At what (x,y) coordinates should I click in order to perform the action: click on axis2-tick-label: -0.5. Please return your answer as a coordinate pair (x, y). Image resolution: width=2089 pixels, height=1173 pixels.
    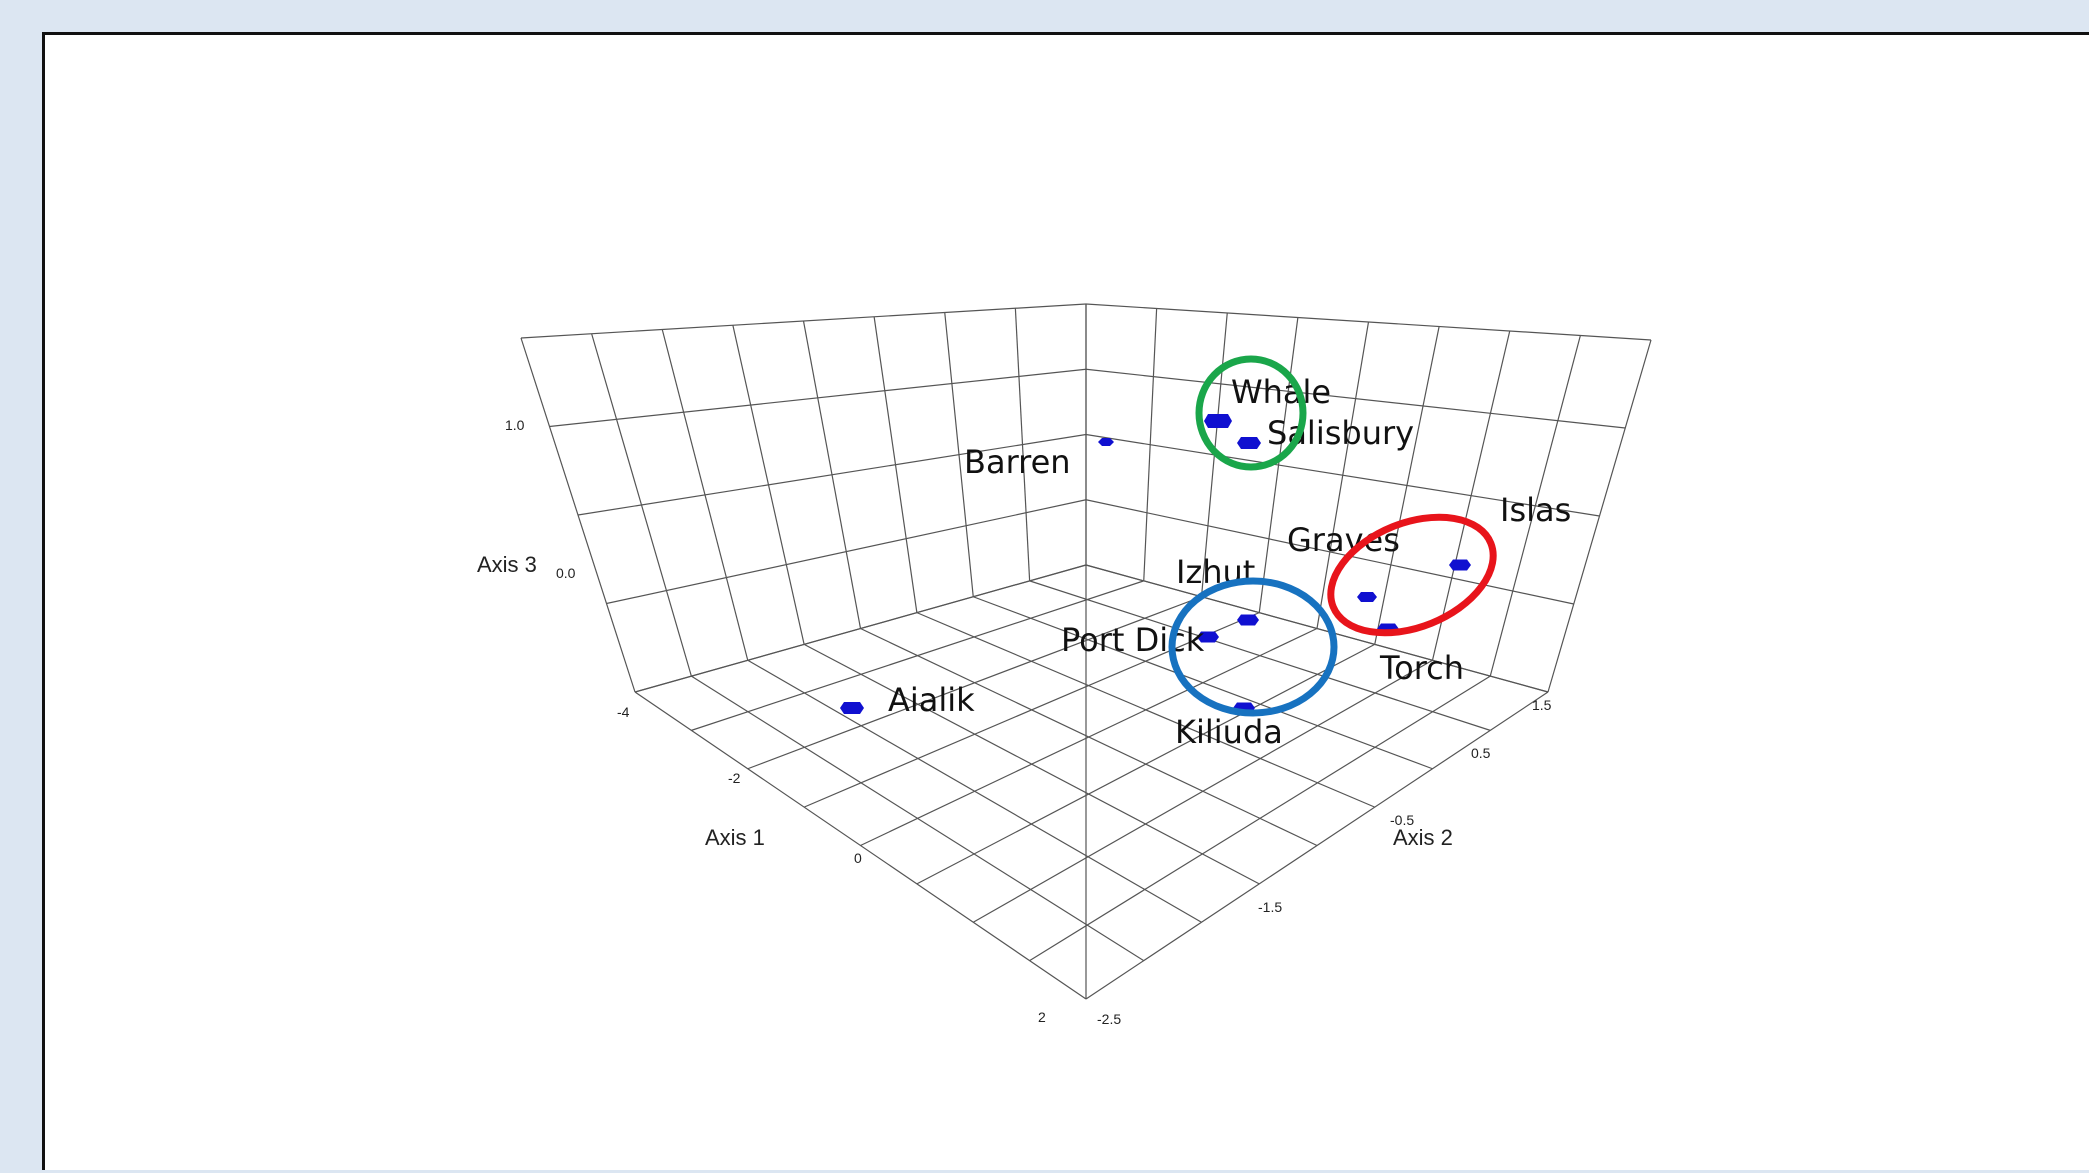
    Looking at the image, I should click on (1402, 820).